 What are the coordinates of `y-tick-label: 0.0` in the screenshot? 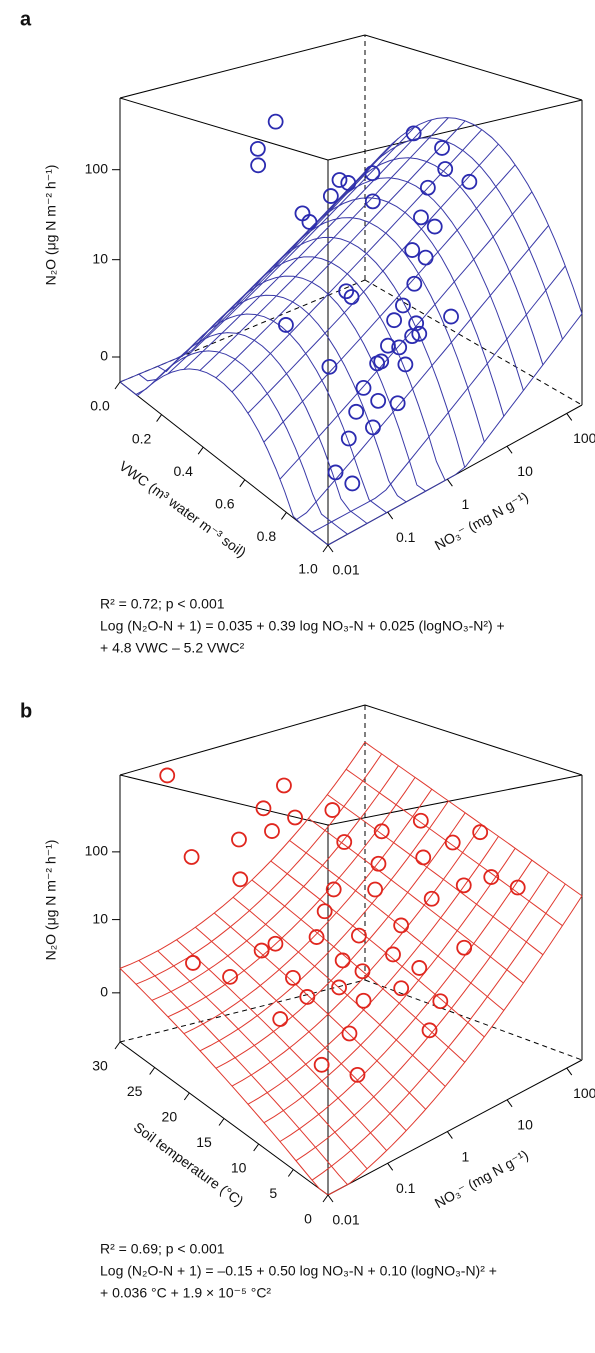 It's located at (100, 406).